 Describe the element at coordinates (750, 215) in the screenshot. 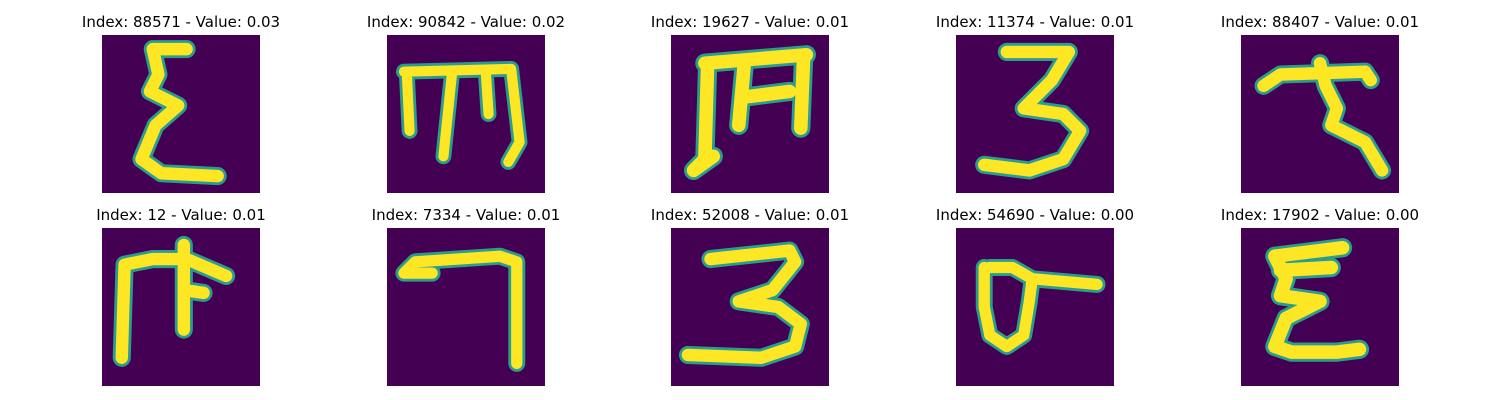

I see `panel-title: Index: 52008 - Value: 0.01` at that location.